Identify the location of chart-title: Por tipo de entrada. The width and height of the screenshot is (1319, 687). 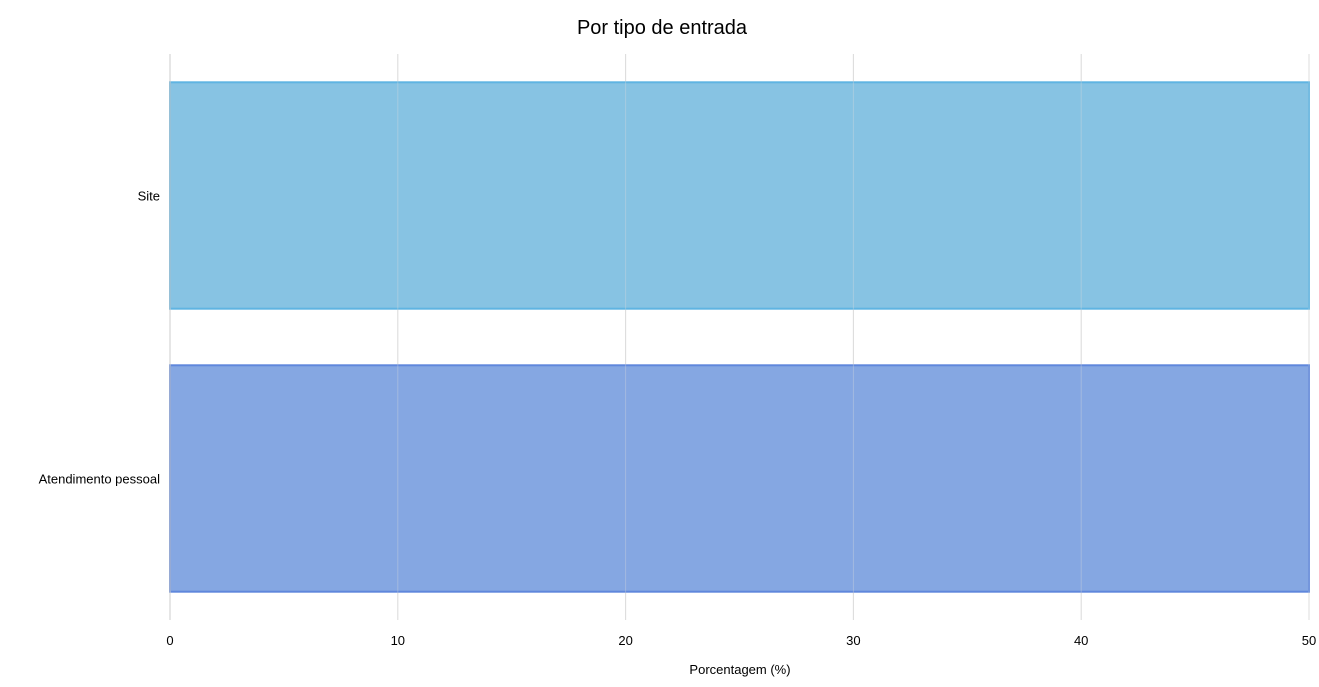
(662, 28).